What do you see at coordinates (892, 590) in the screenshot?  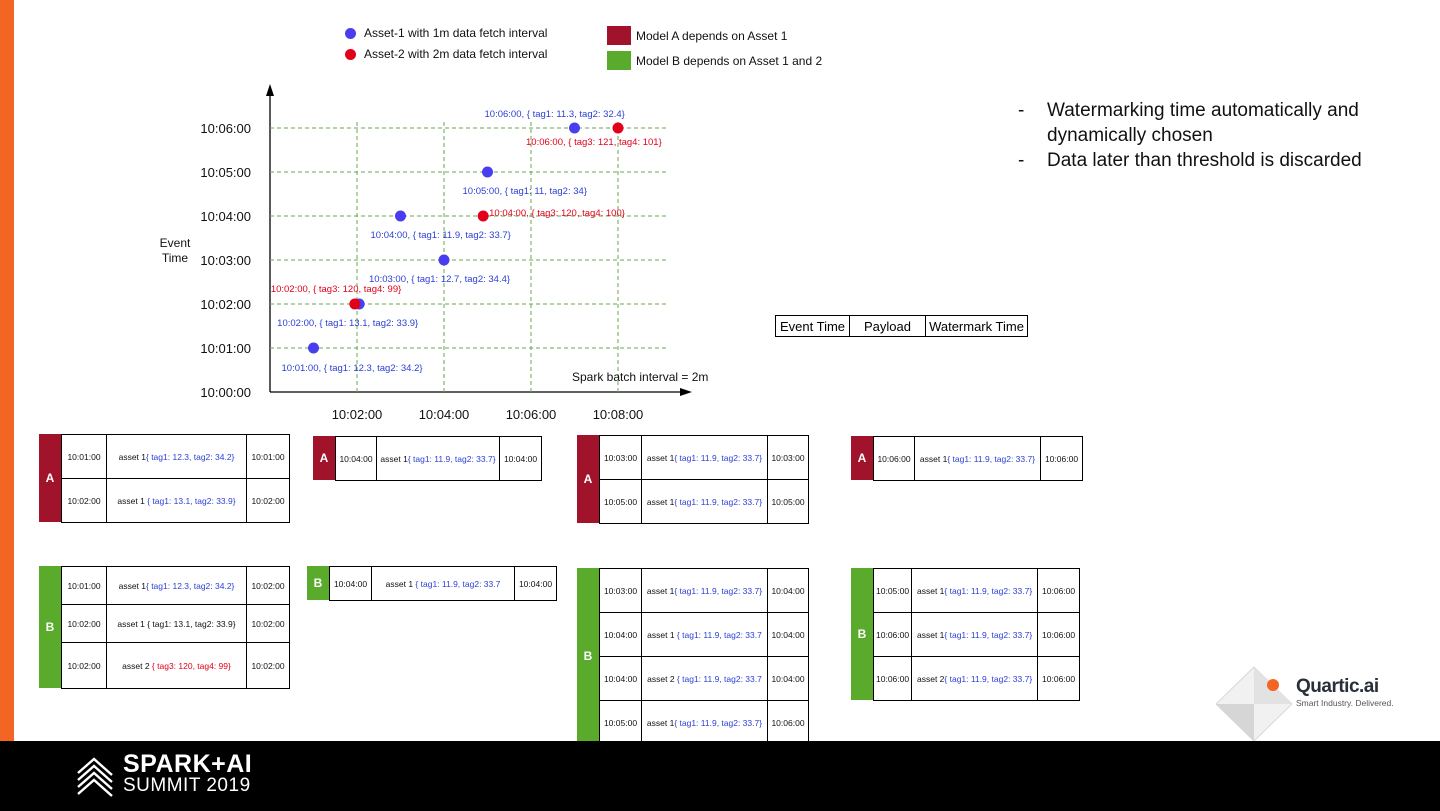 I see `event-time-cell: 10:05:00` at bounding box center [892, 590].